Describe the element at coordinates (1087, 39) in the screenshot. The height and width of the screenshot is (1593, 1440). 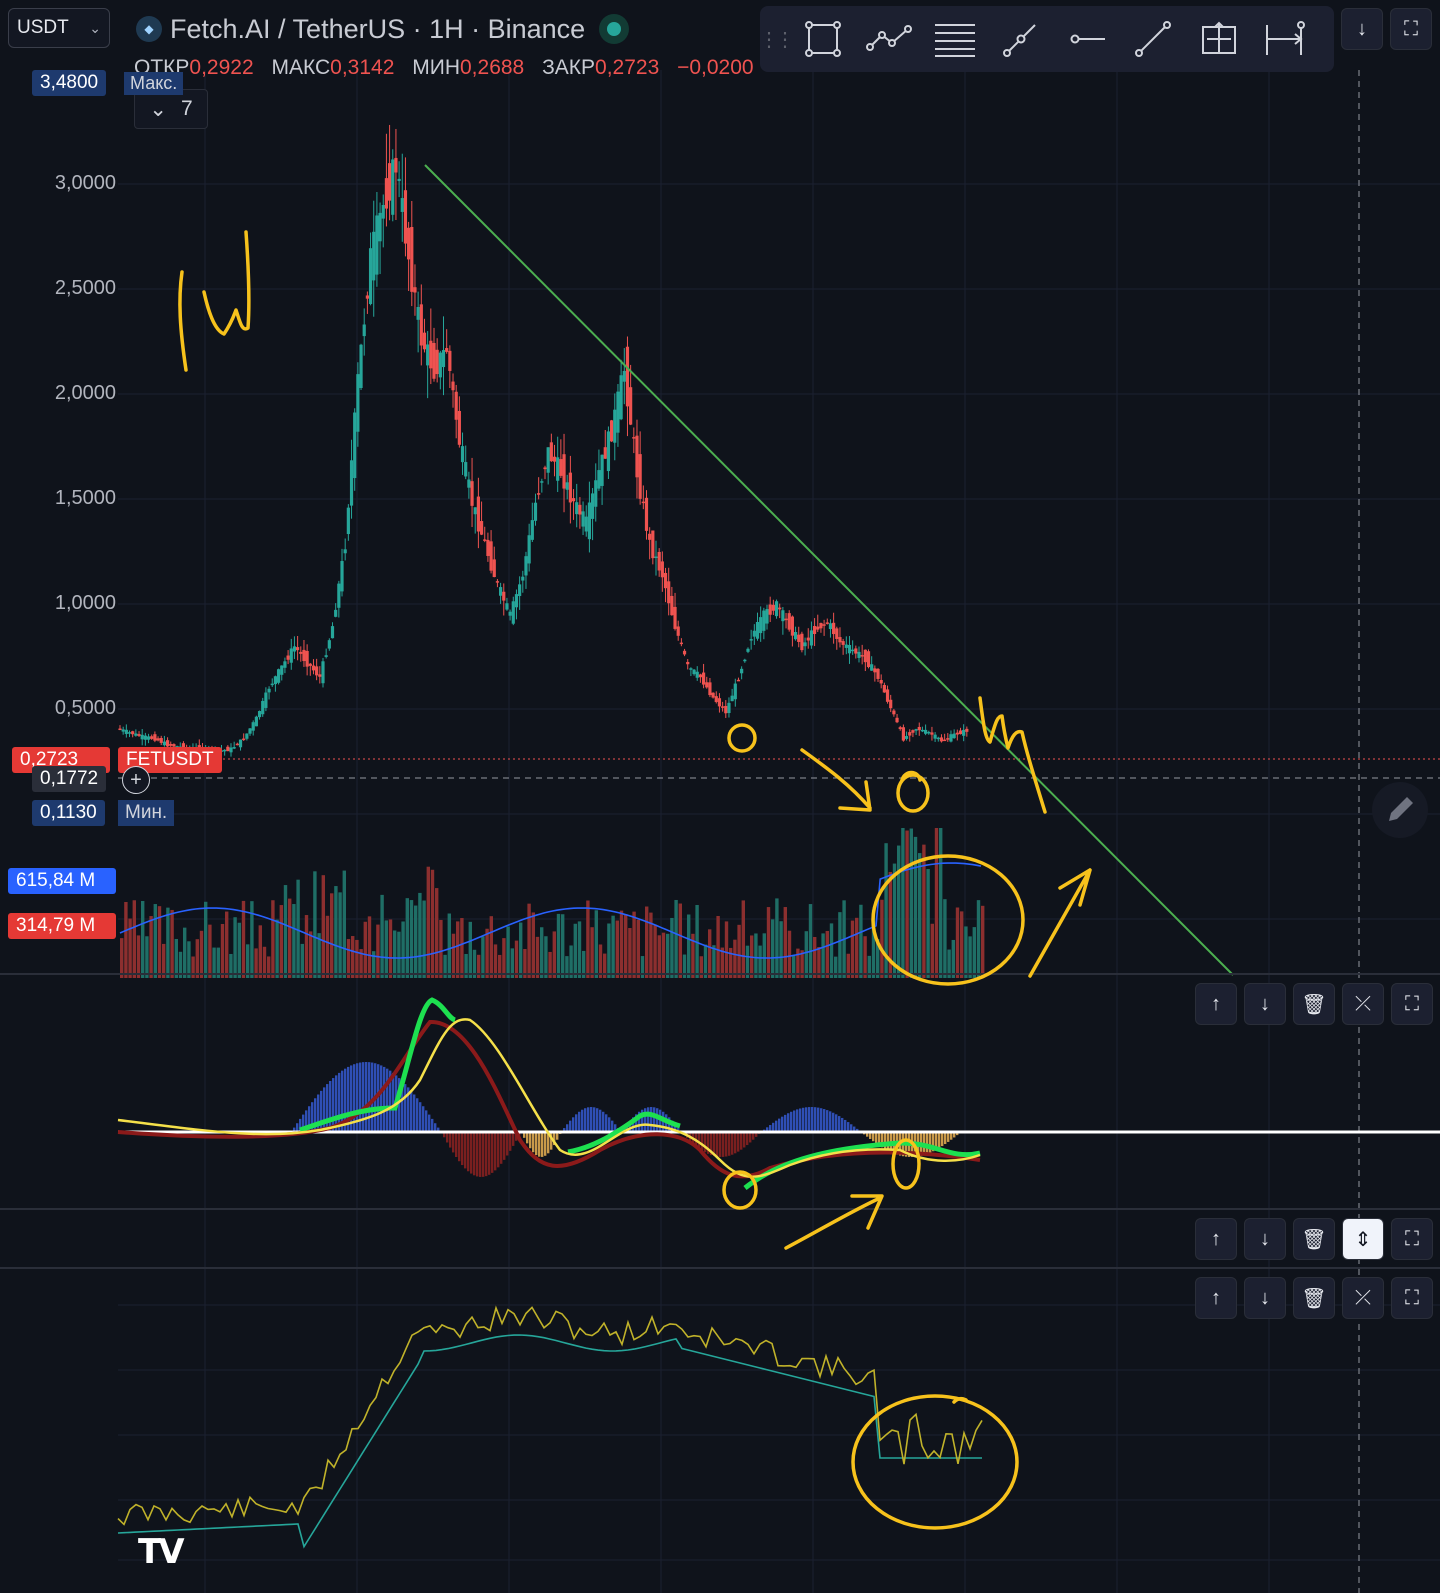
I see `horizontal-ray-icon` at that location.